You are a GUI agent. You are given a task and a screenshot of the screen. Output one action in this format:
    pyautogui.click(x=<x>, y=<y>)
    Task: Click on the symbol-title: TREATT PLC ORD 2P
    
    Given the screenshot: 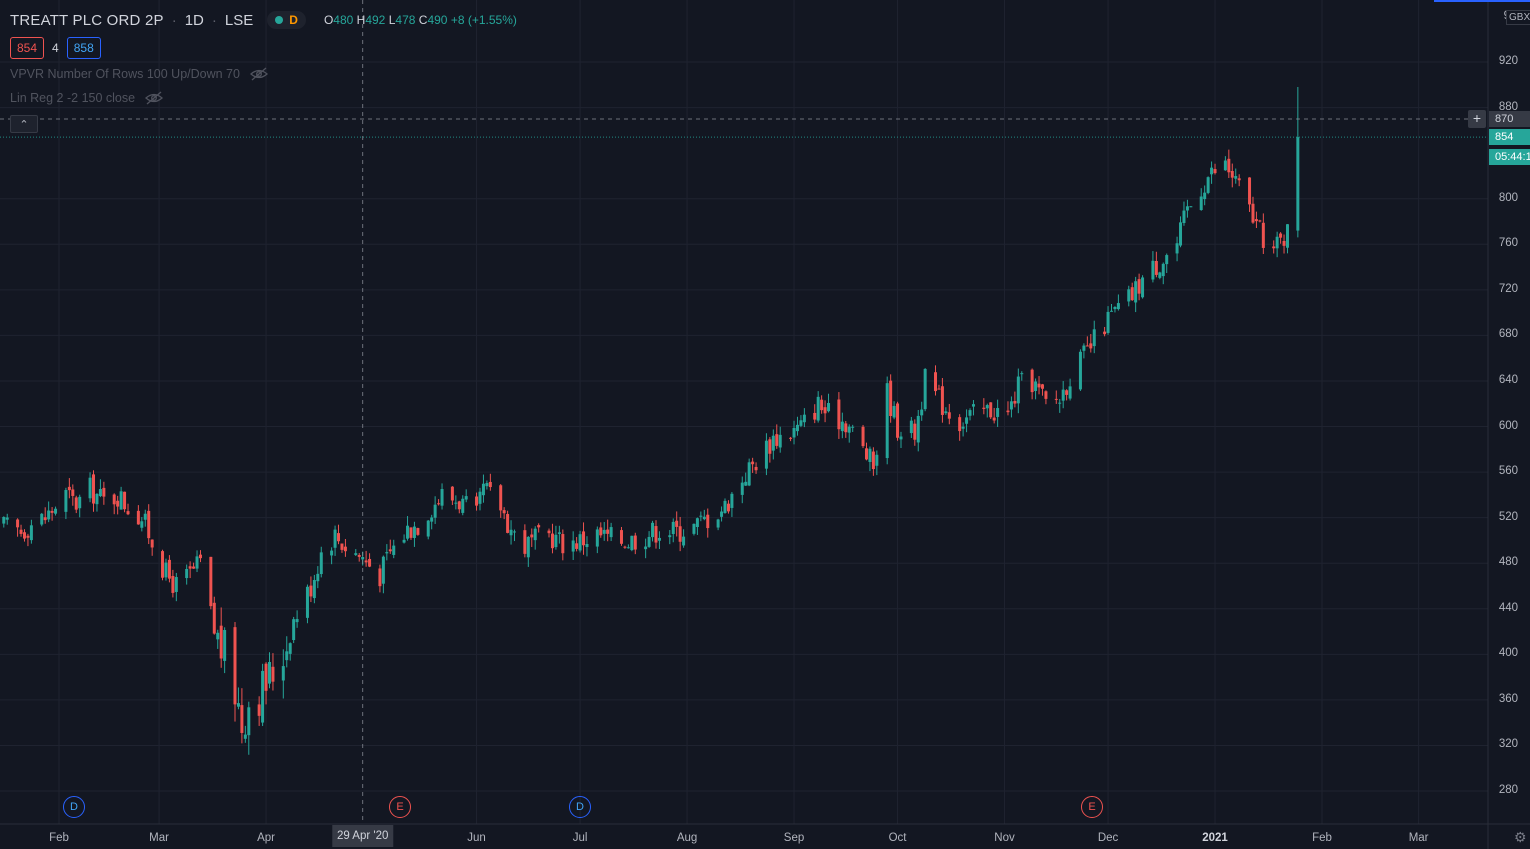 What is the action you would take?
    pyautogui.click(x=87, y=20)
    